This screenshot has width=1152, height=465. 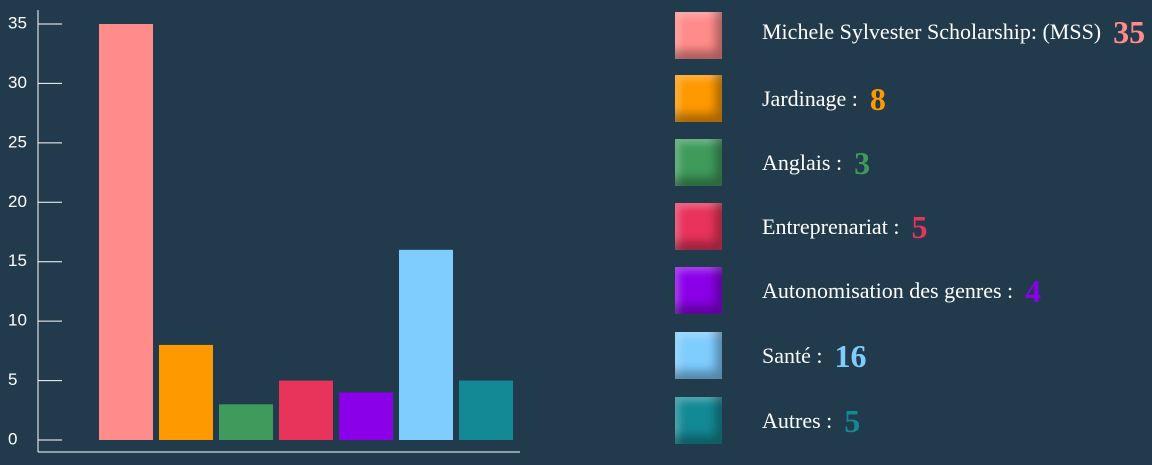 I want to click on y-tick-label: 0, so click(x=12, y=438).